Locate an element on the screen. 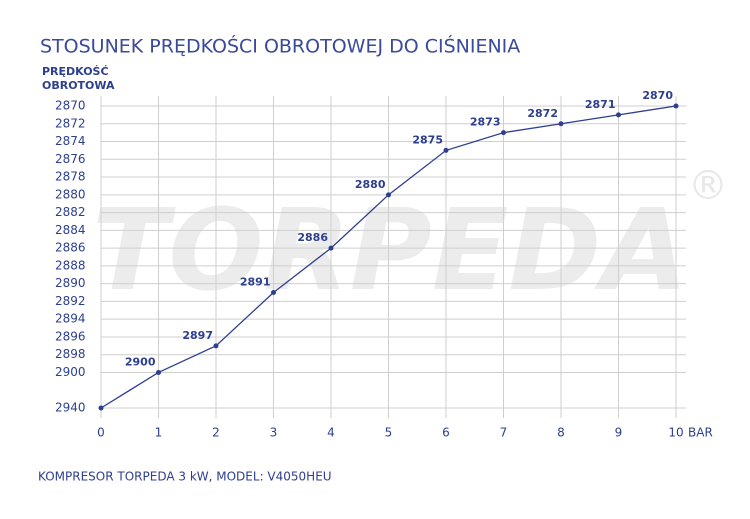 The height and width of the screenshot is (519, 750). data-label: 2880 is located at coordinates (370, 184).